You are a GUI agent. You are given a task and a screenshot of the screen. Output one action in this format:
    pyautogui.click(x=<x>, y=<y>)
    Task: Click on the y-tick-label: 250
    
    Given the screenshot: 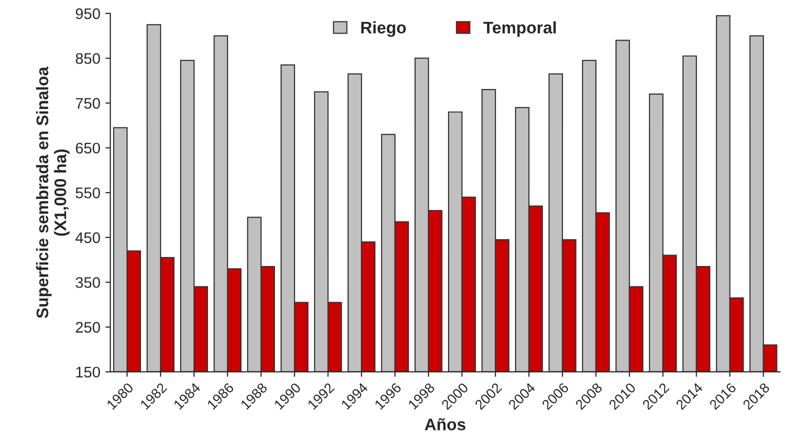 What is the action you would take?
    pyautogui.click(x=88, y=327)
    